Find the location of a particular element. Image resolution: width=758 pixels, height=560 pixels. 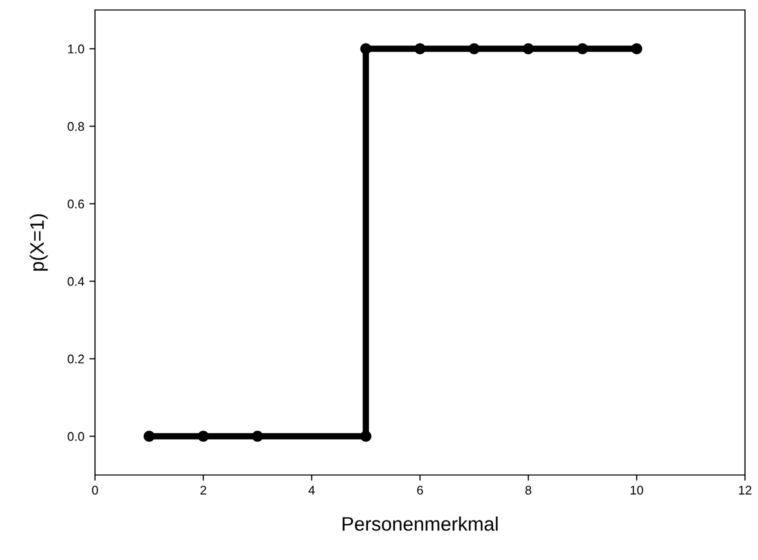

x-tick-label: 2 is located at coordinates (203, 490).